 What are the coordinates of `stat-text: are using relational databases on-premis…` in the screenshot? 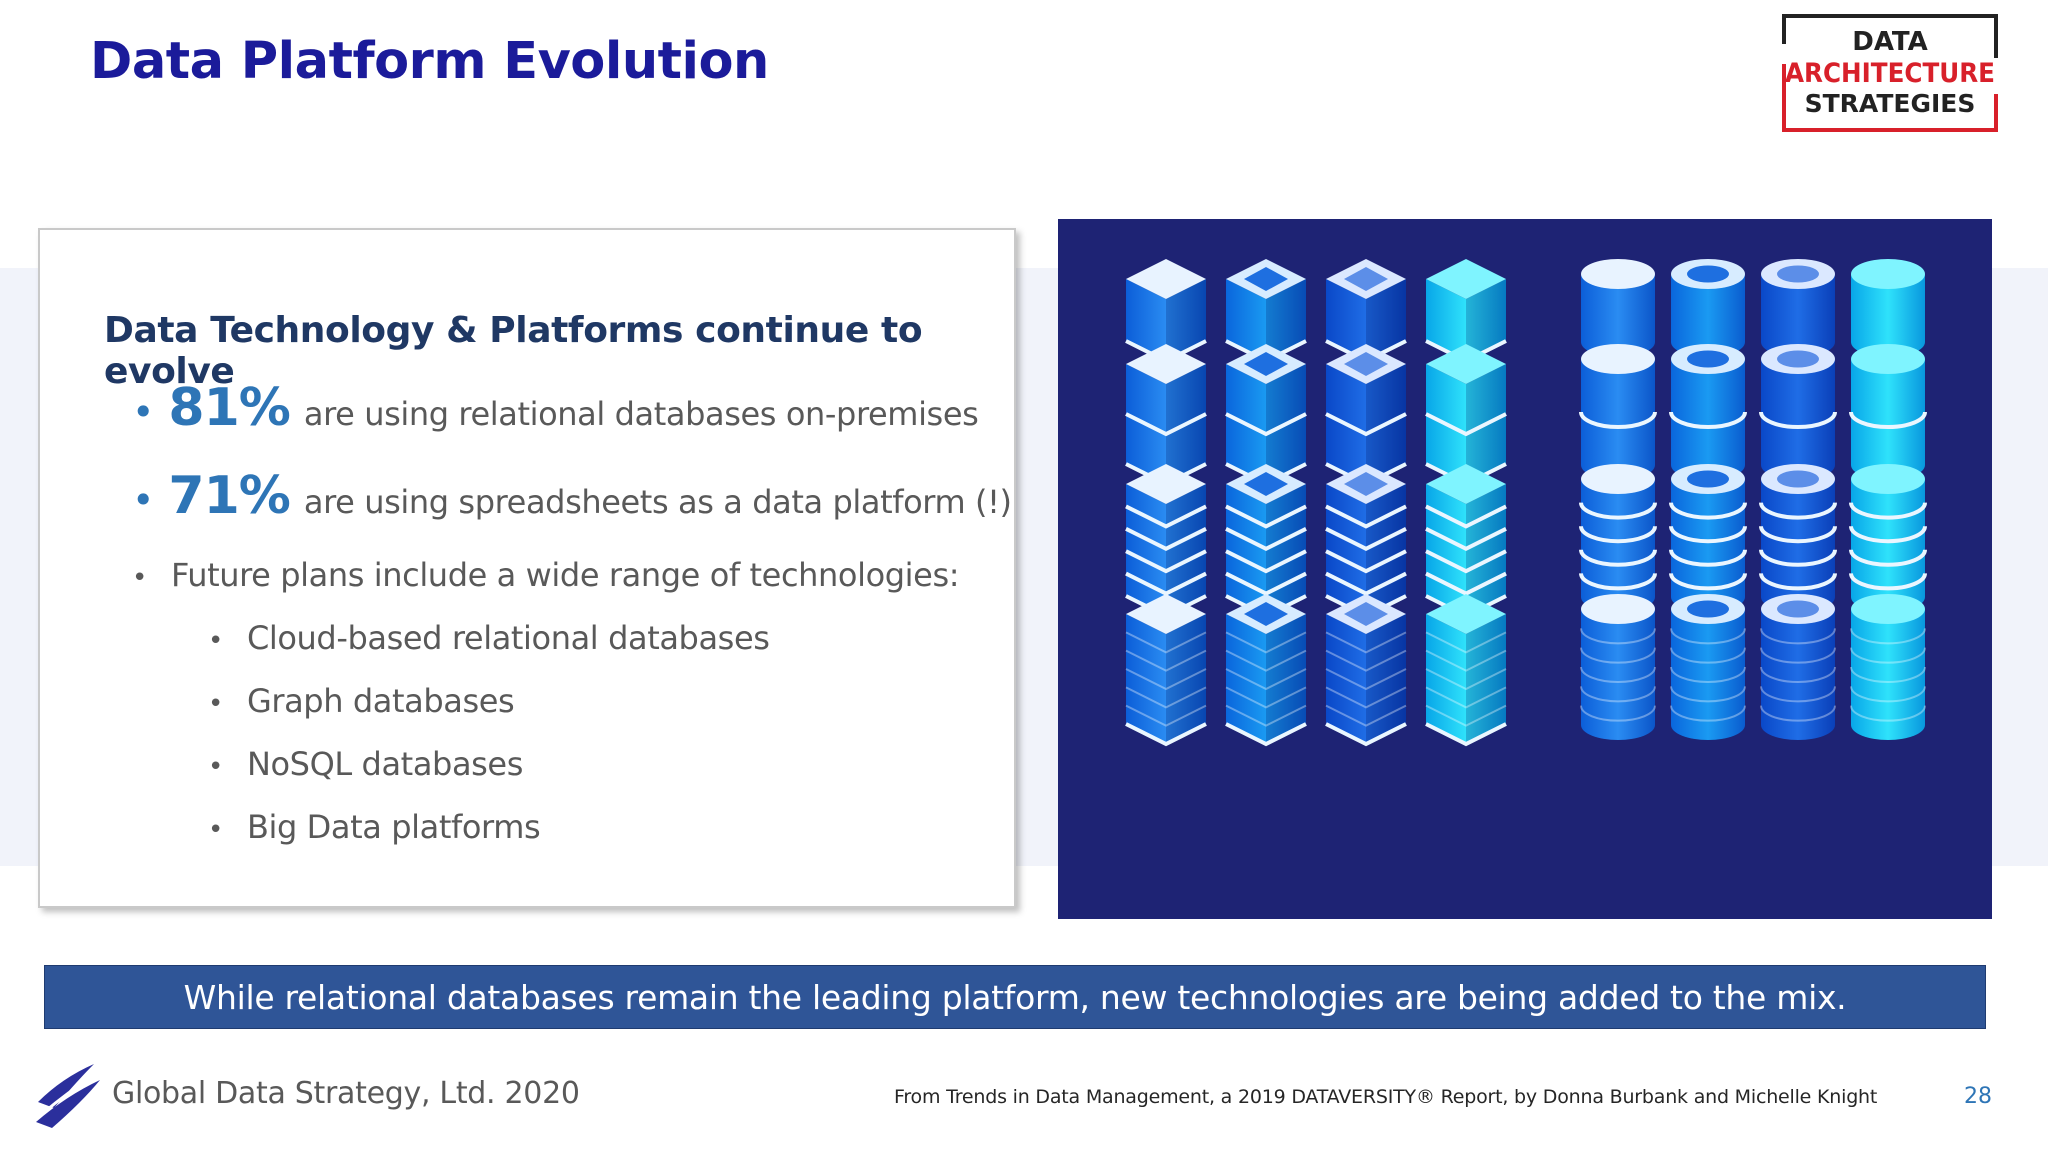 It's located at (641, 414).